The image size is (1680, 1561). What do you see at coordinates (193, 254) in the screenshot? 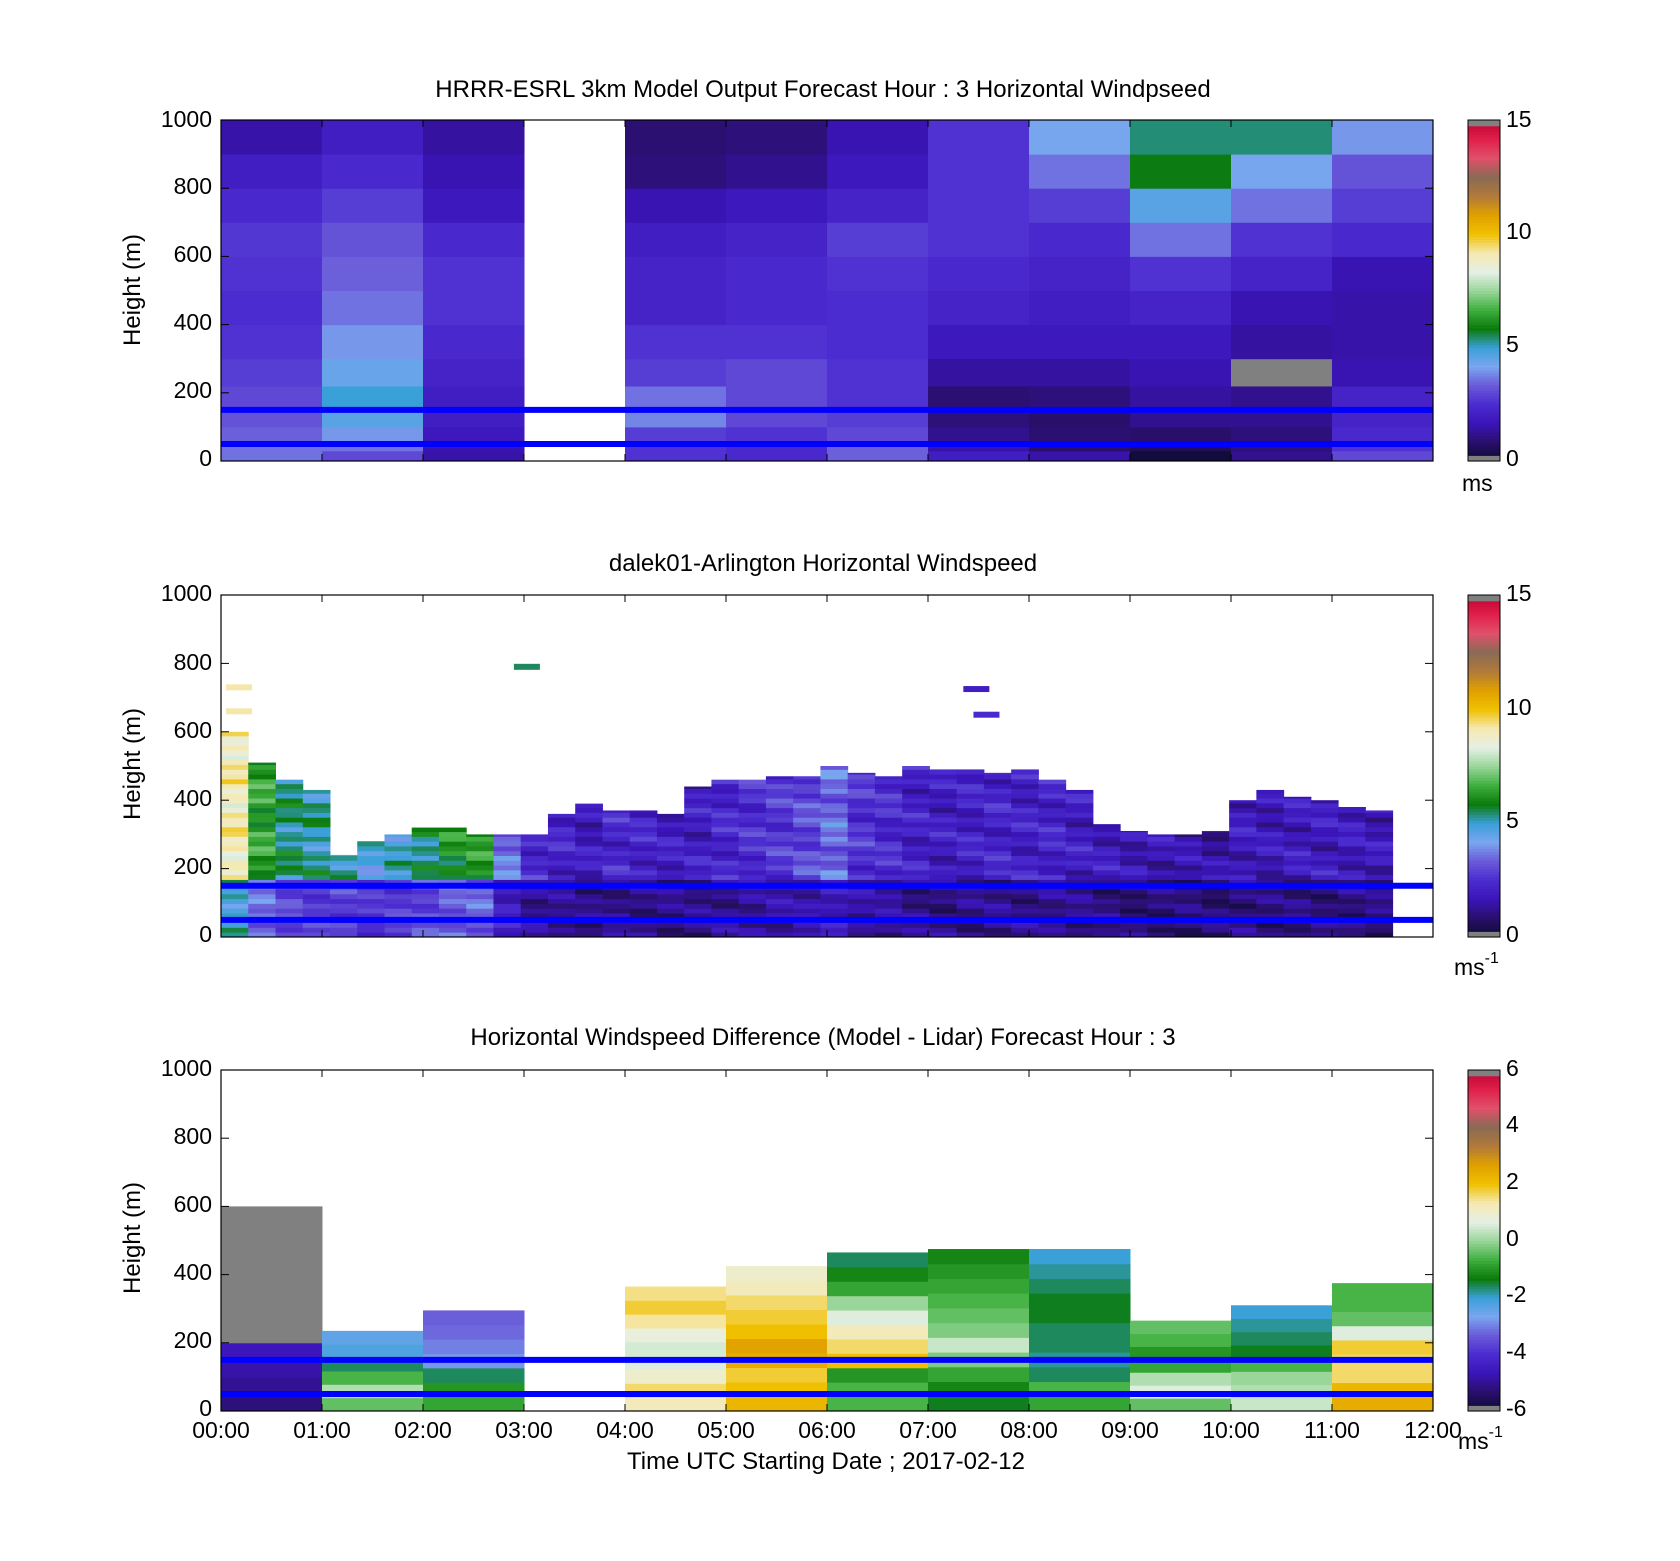
I see `panel-model-ytick: 600` at bounding box center [193, 254].